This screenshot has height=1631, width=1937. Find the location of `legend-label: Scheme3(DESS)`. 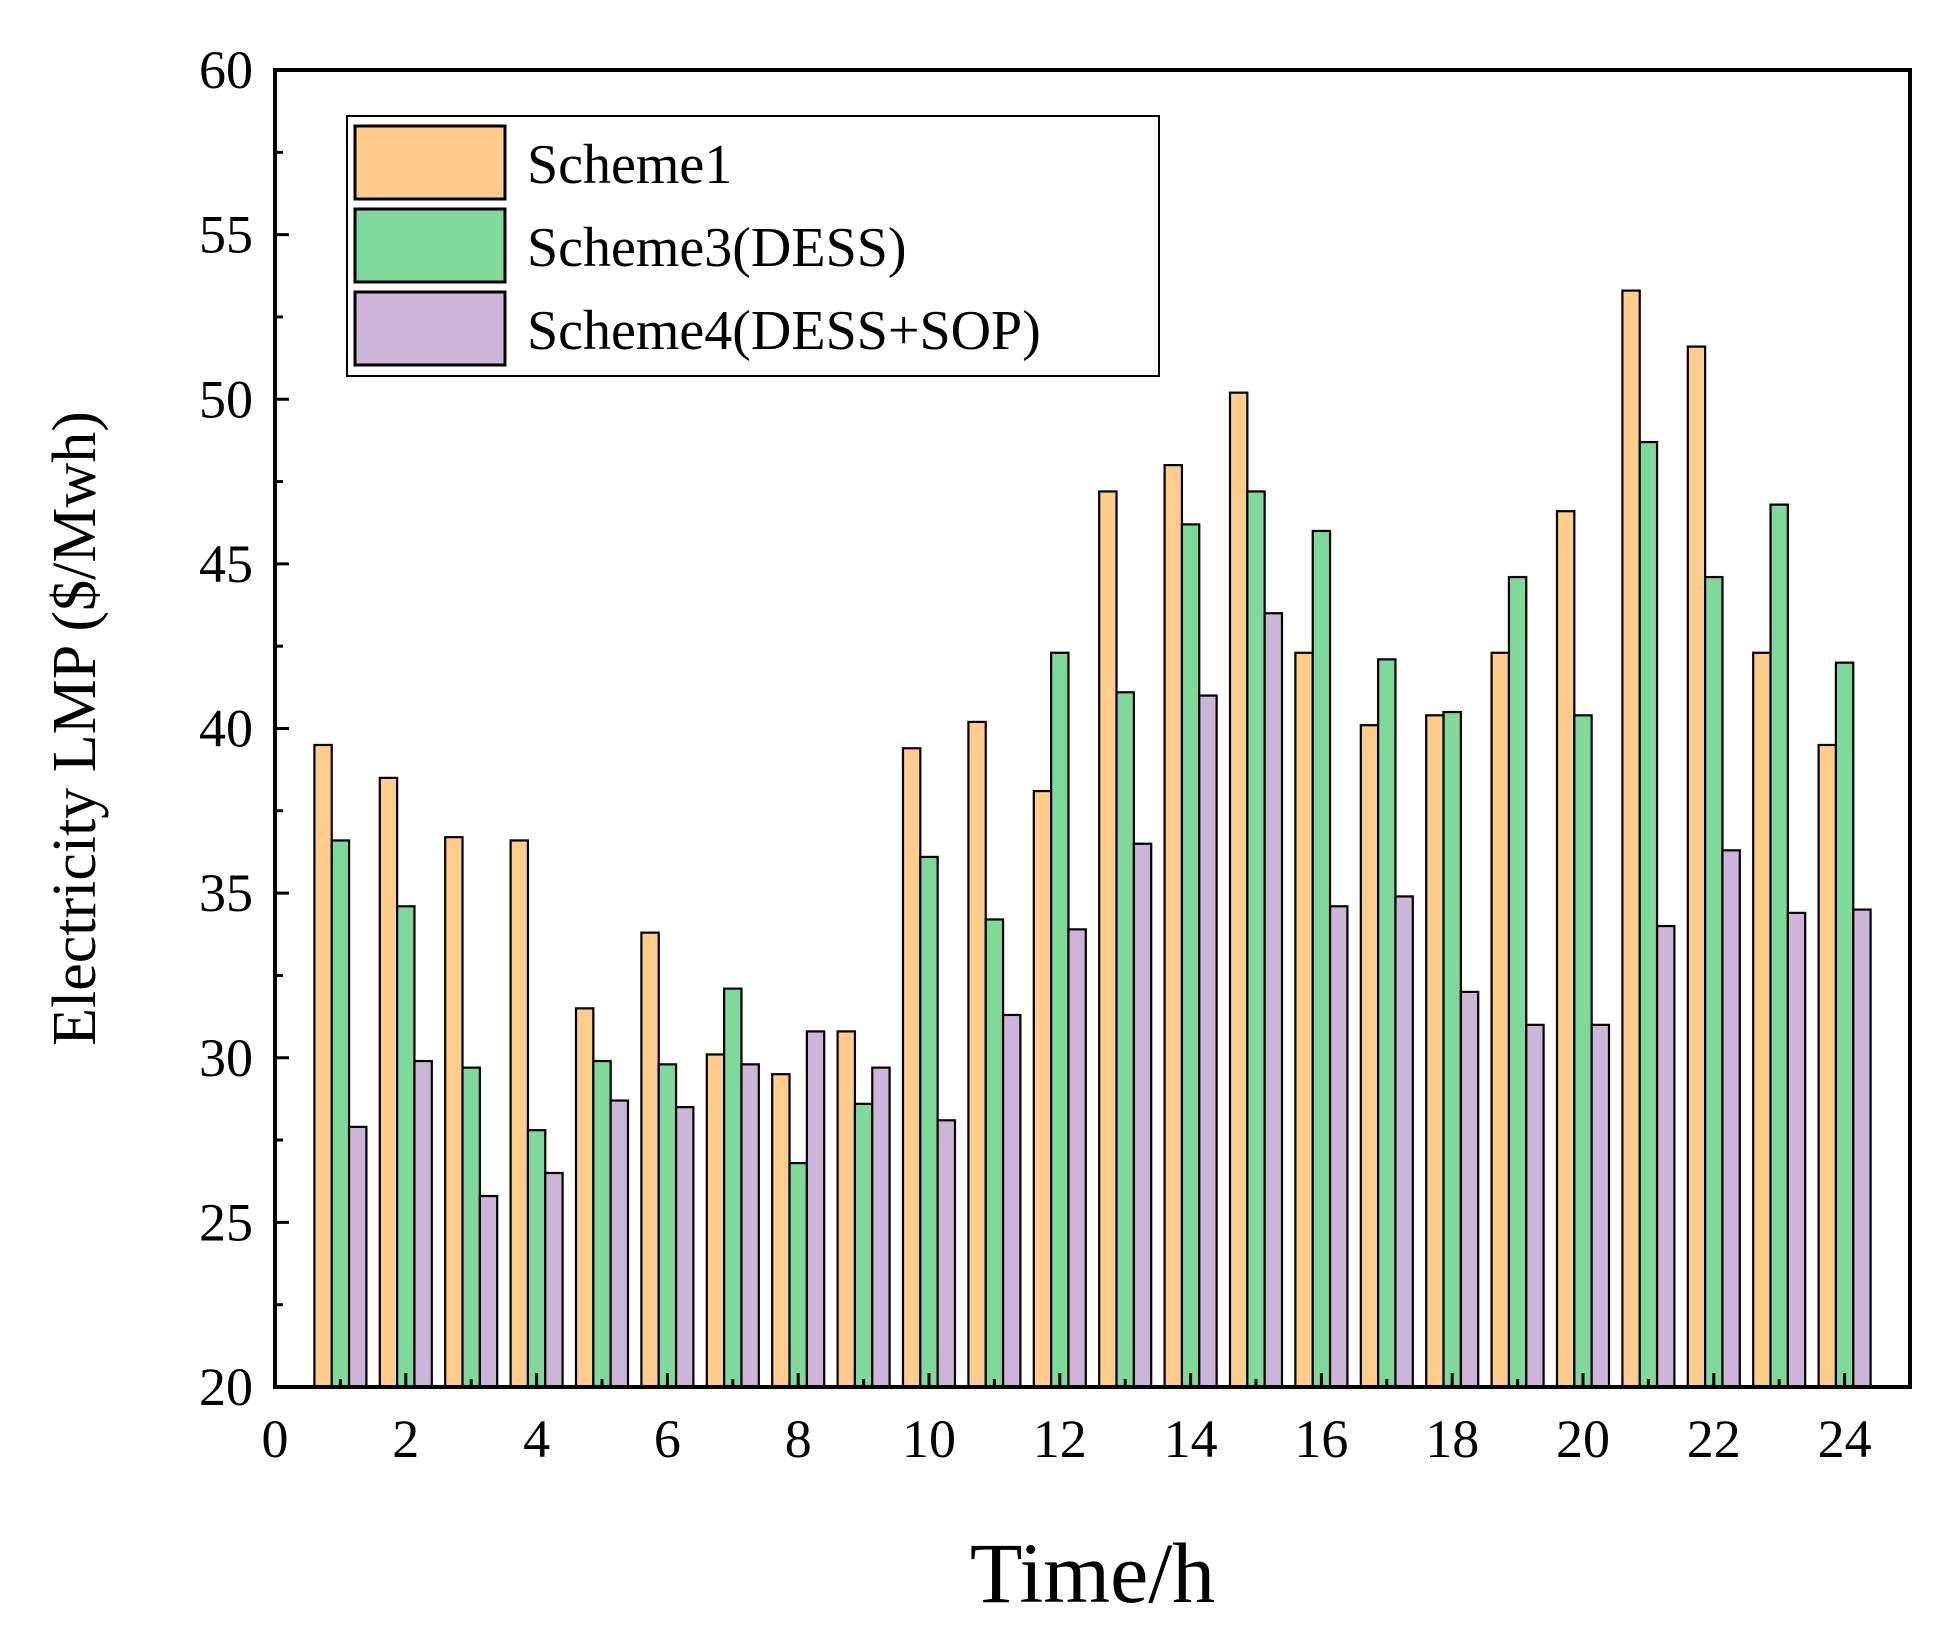

legend-label: Scheme3(DESS) is located at coordinates (717, 248).